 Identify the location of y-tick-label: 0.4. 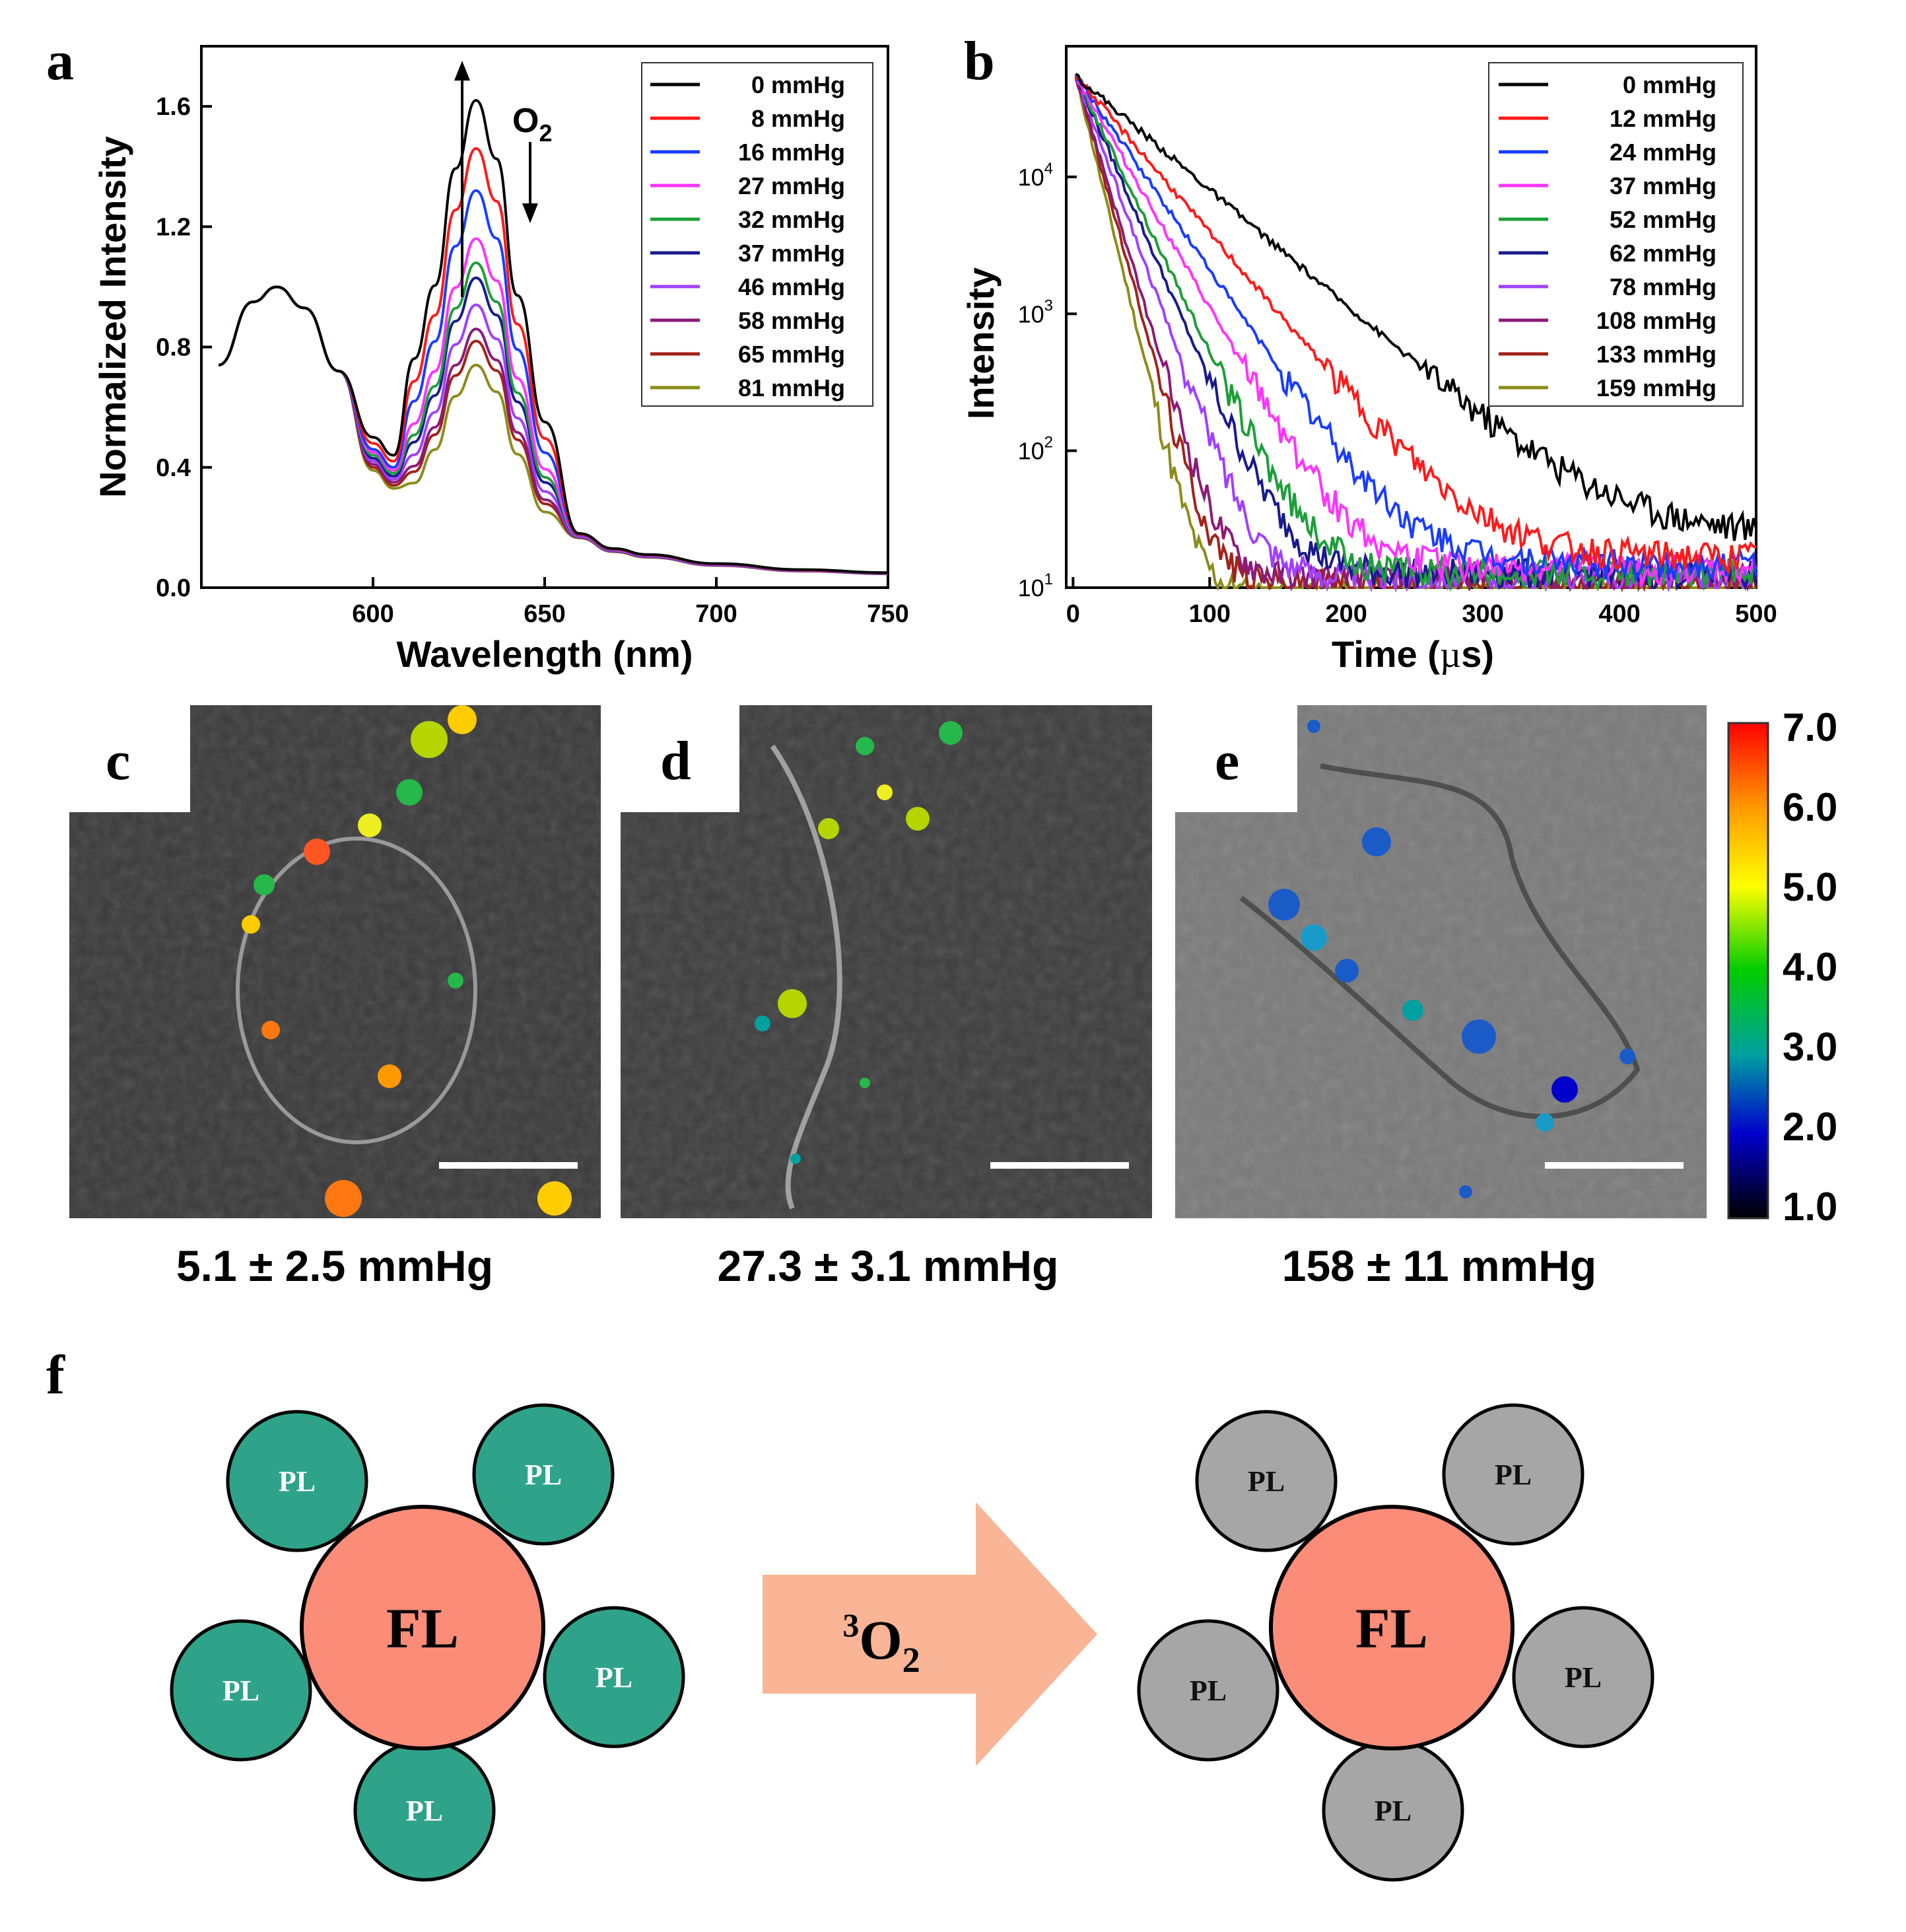
(173, 468).